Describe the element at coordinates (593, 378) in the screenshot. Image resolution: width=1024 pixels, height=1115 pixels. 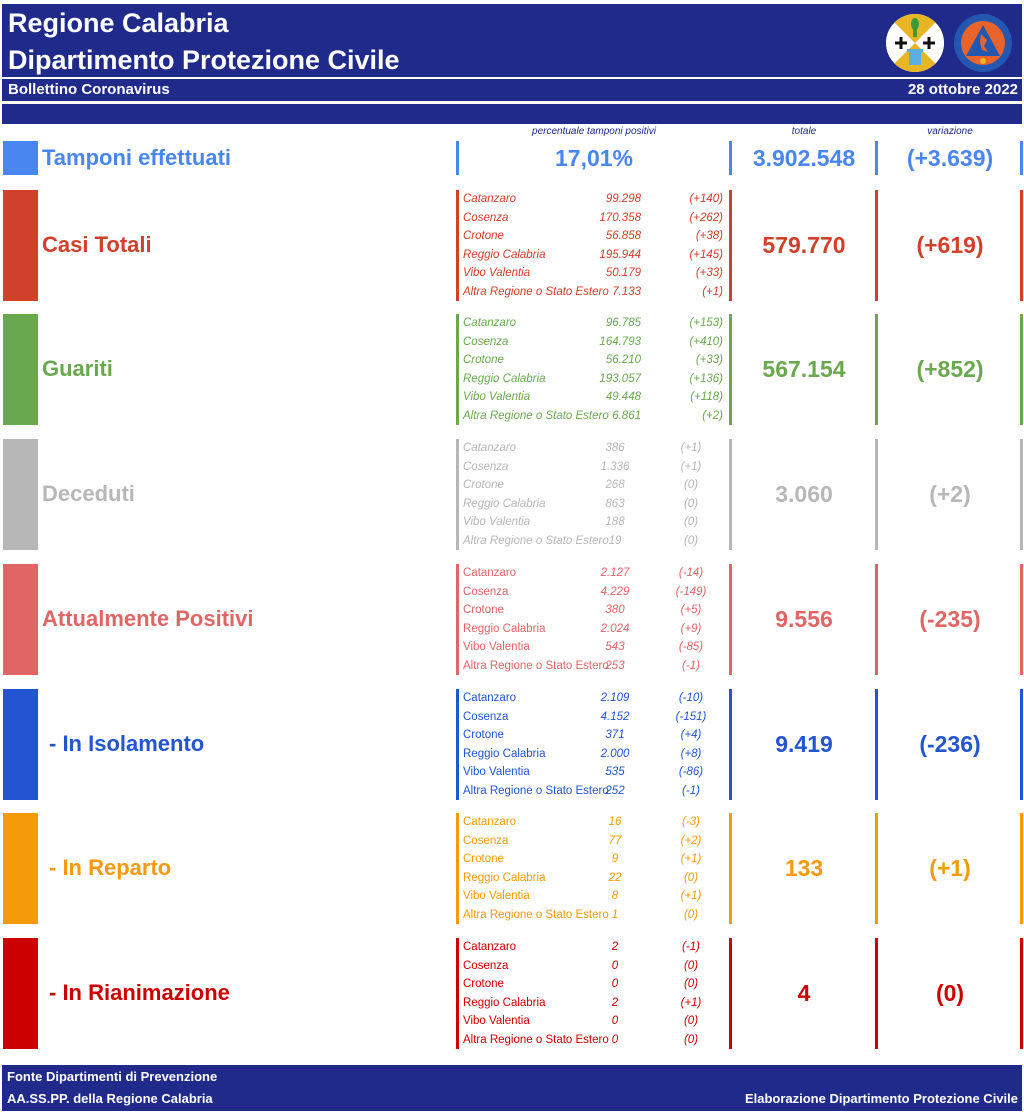
I see `region-row: Reggio Calabria 193.057 (+136)` at that location.